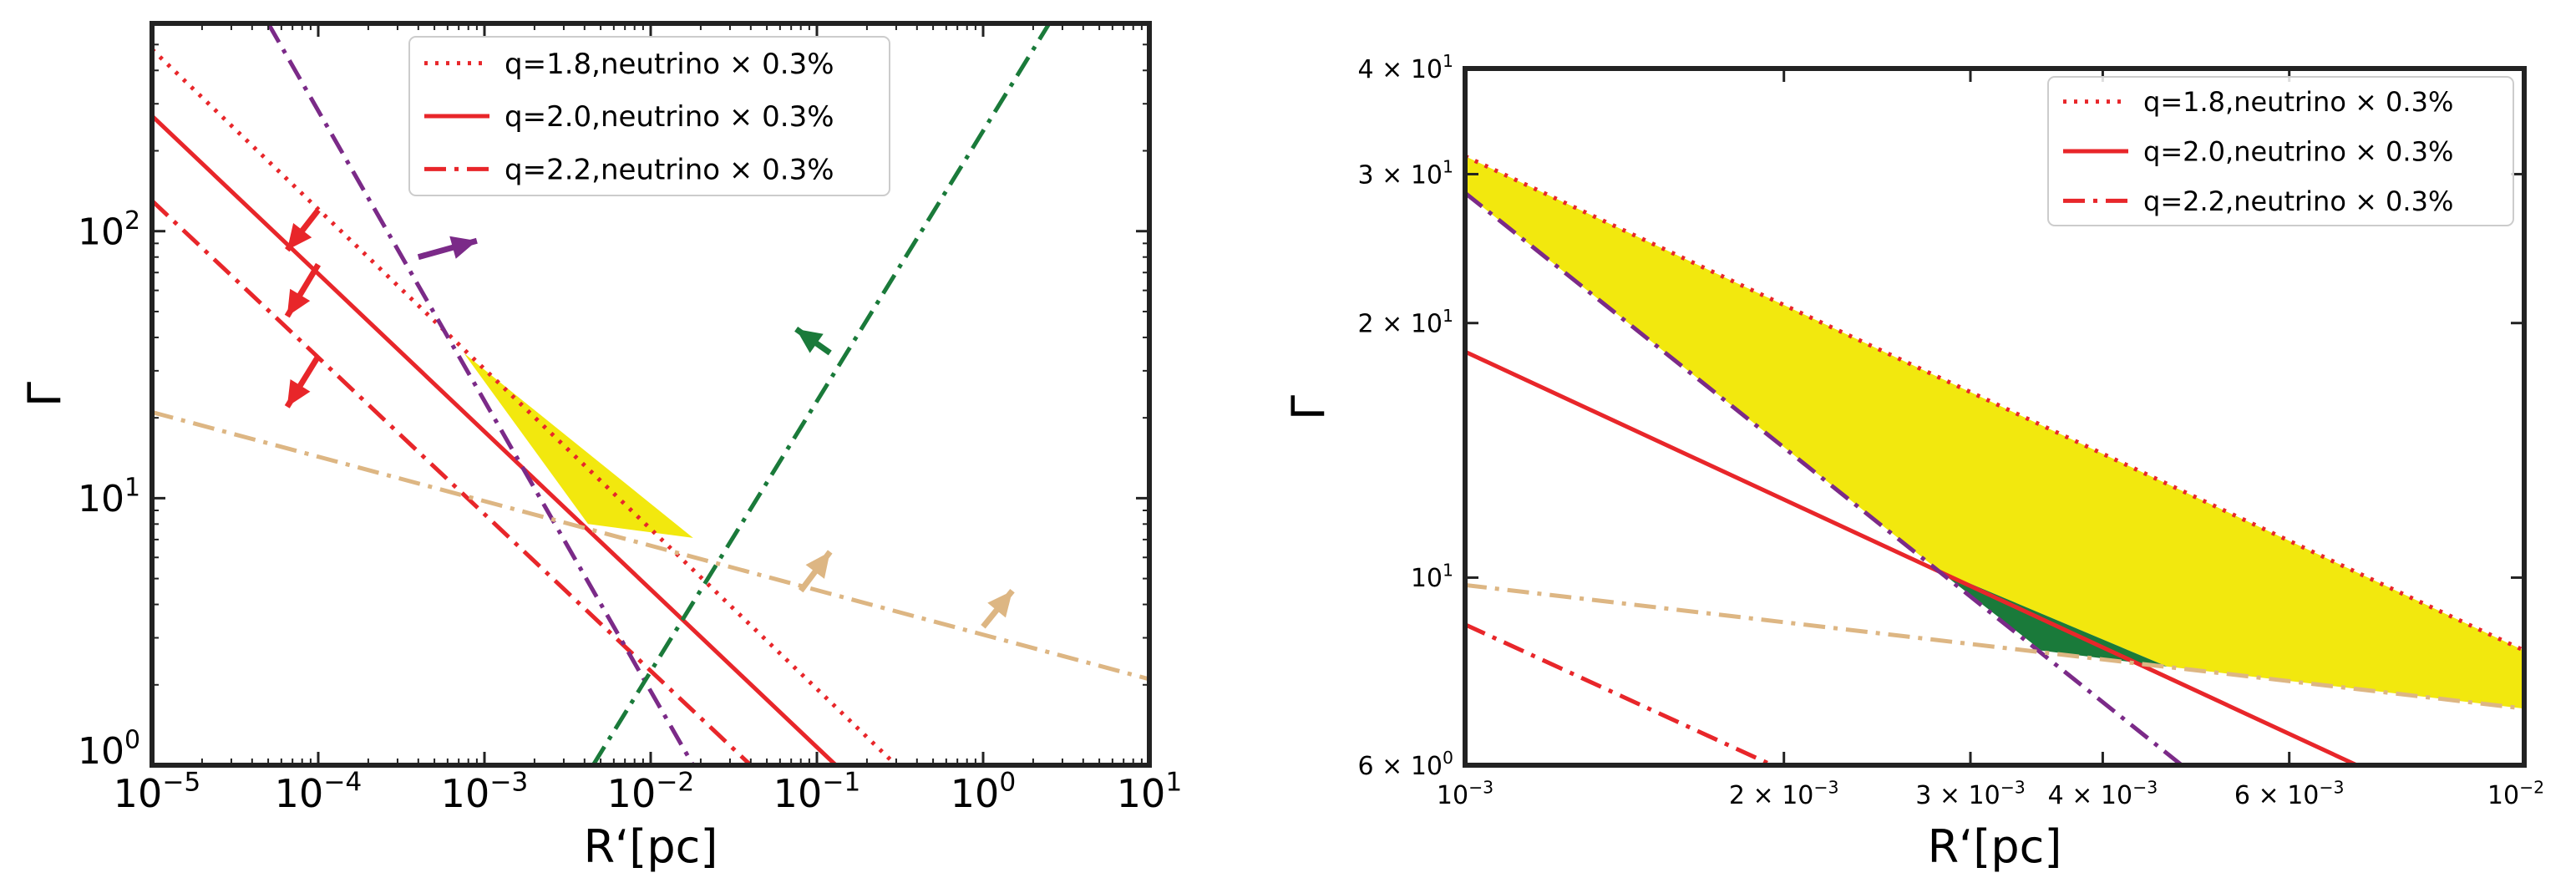 The width and height of the screenshot is (2576, 888). I want to click on right-legend-label: q=2.0,neutrino × 0.3%, so click(2298, 152).